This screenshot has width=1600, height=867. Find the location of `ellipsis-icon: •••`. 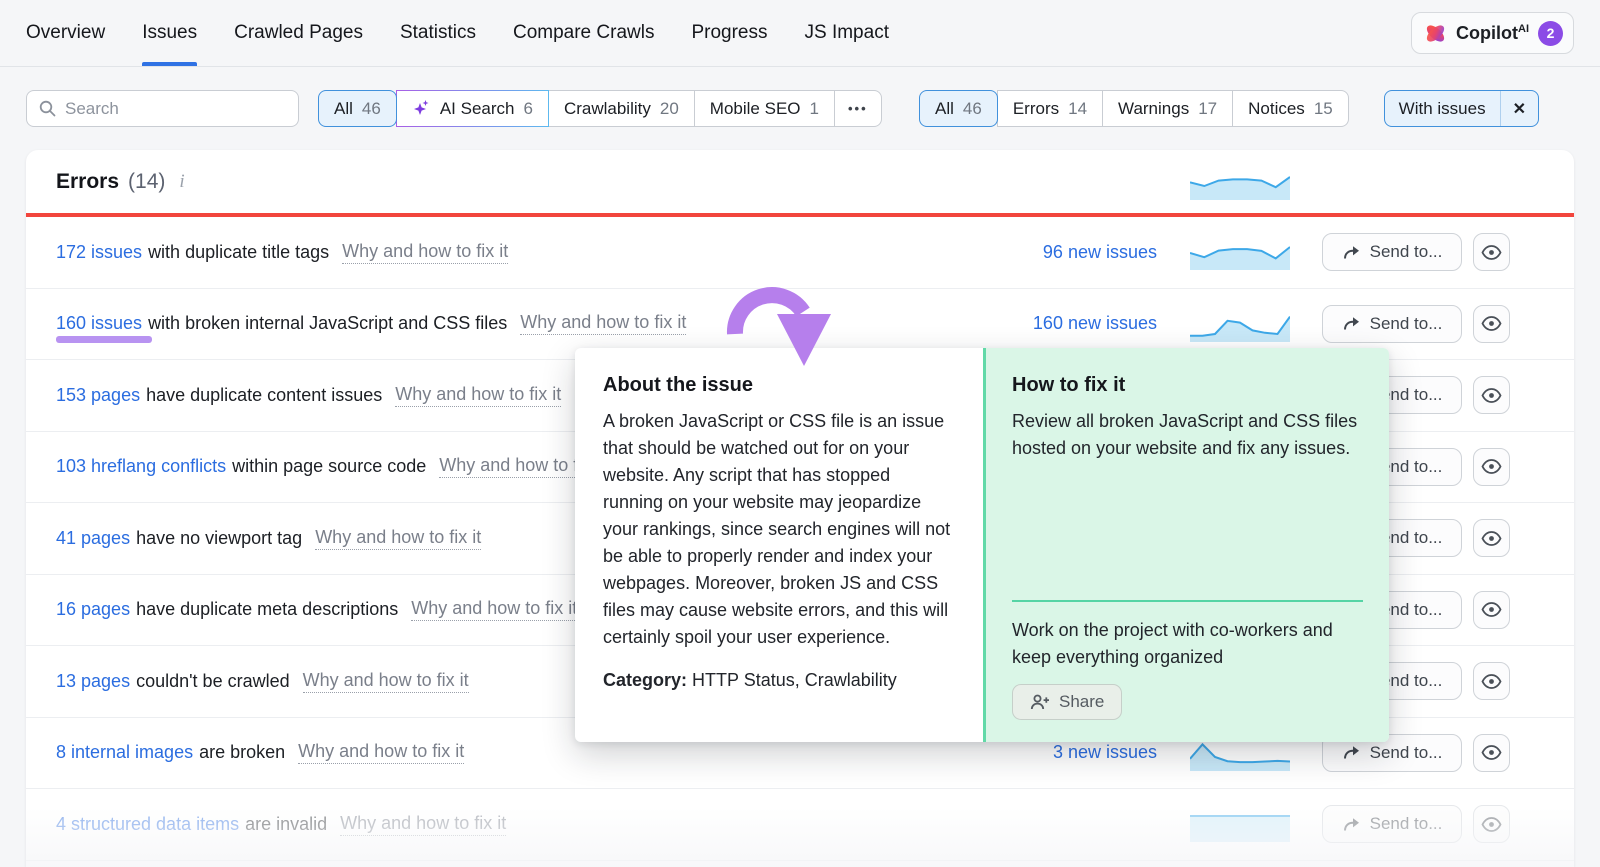

ellipsis-icon: ••• is located at coordinates (857, 108).